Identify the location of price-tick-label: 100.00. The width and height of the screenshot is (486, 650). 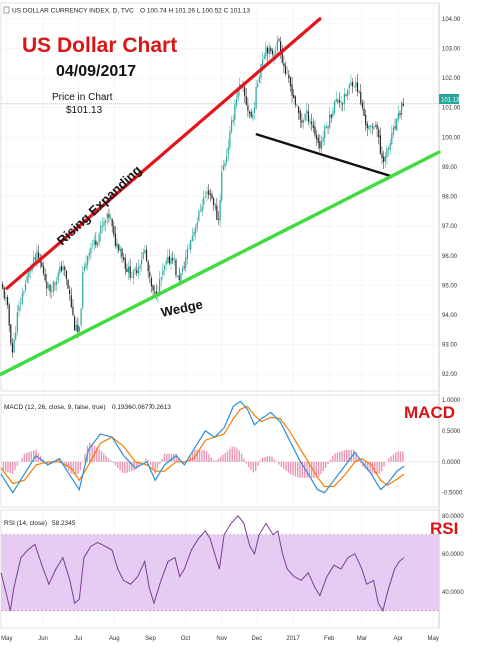
(451, 138).